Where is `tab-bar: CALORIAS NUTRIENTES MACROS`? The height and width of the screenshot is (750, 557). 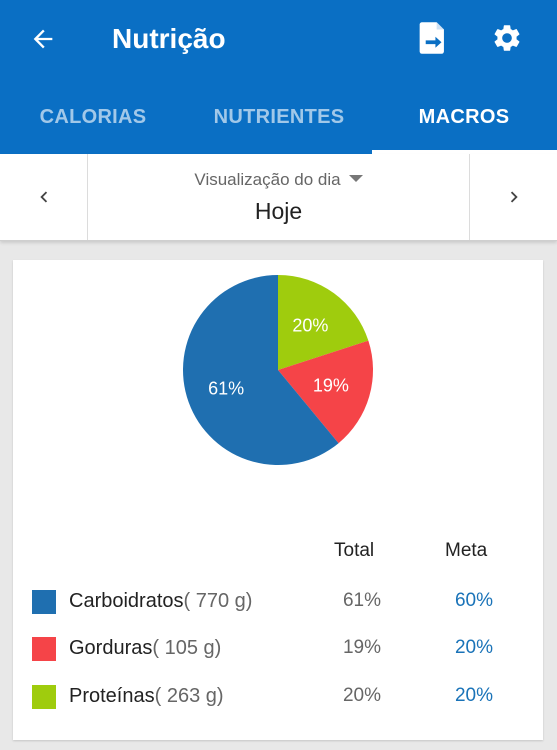 tab-bar: CALORIAS NUTRIENTES MACROS is located at coordinates (278, 119).